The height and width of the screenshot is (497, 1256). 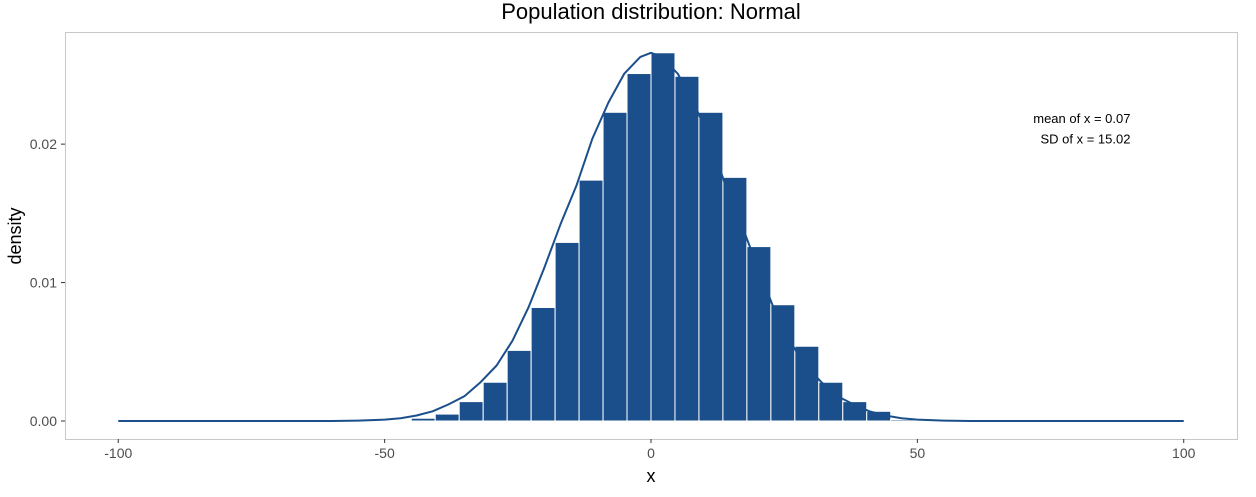 What do you see at coordinates (1081, 129) in the screenshot?
I see `annotations: mean of x = 0.07 SD of x = 15.02` at bounding box center [1081, 129].